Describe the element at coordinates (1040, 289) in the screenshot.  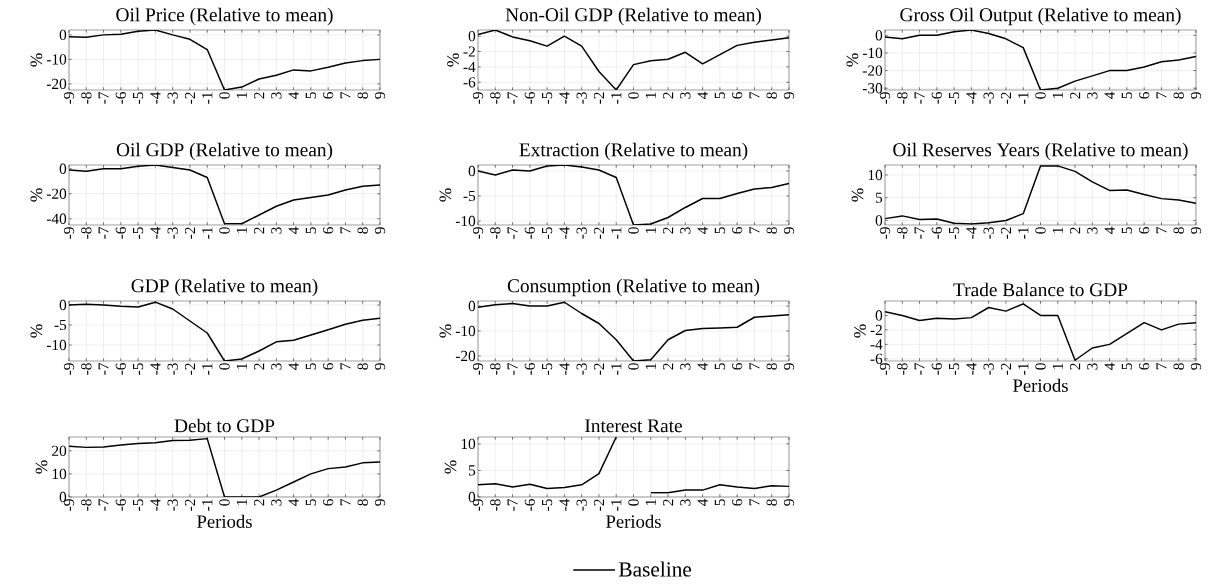
I see `chart-title: Trade Balance to GDP` at that location.